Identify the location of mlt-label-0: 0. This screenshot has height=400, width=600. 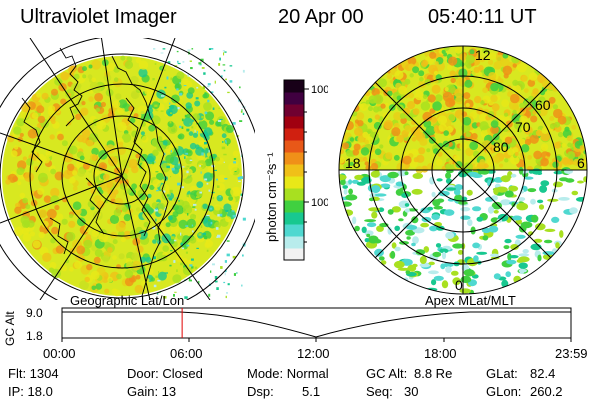
(459, 285).